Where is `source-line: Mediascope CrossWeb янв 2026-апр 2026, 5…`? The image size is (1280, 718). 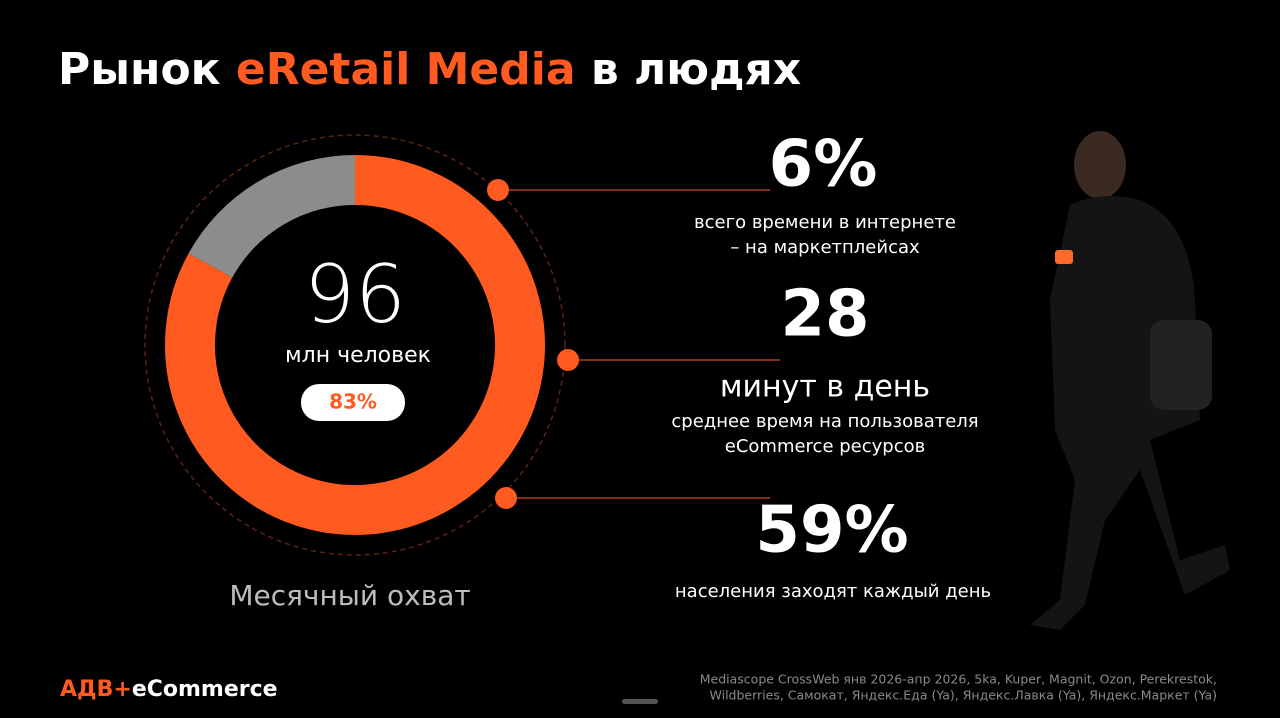
source-line: Mediascope CrossWeb янв 2026-апр 2026, 5… is located at coordinates (958, 679).